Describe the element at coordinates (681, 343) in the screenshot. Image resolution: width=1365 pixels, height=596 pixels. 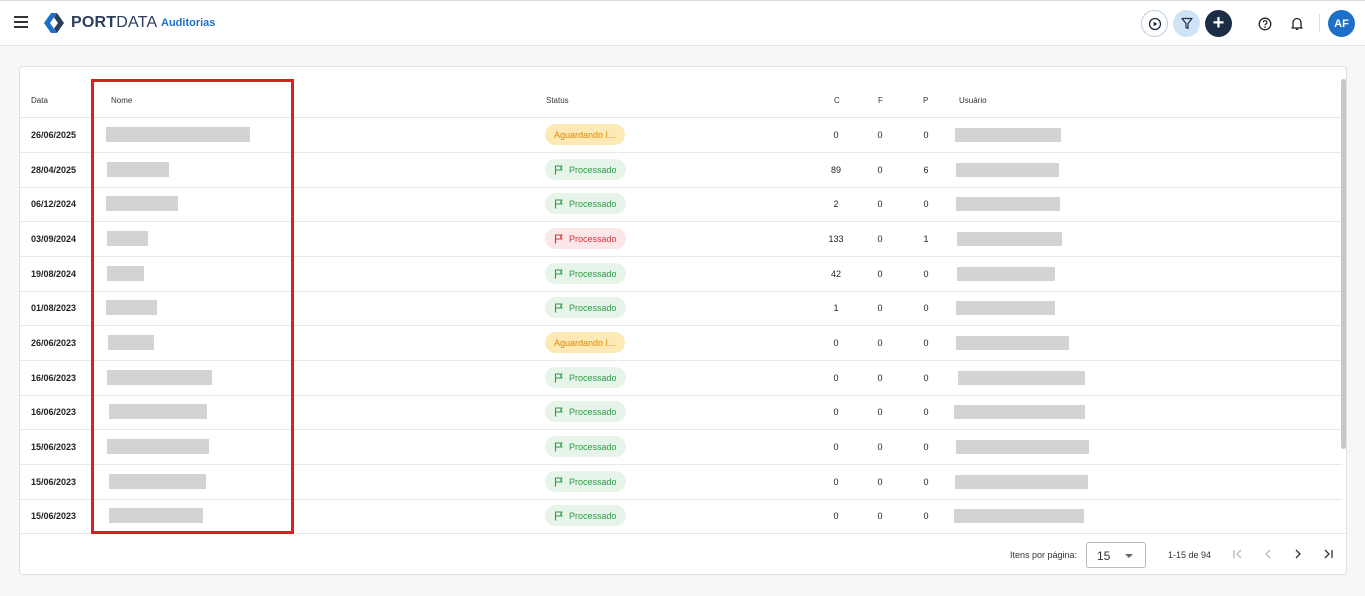
I see `table-row: 26/06/2023 Aguardando I... 0 0 0` at that location.